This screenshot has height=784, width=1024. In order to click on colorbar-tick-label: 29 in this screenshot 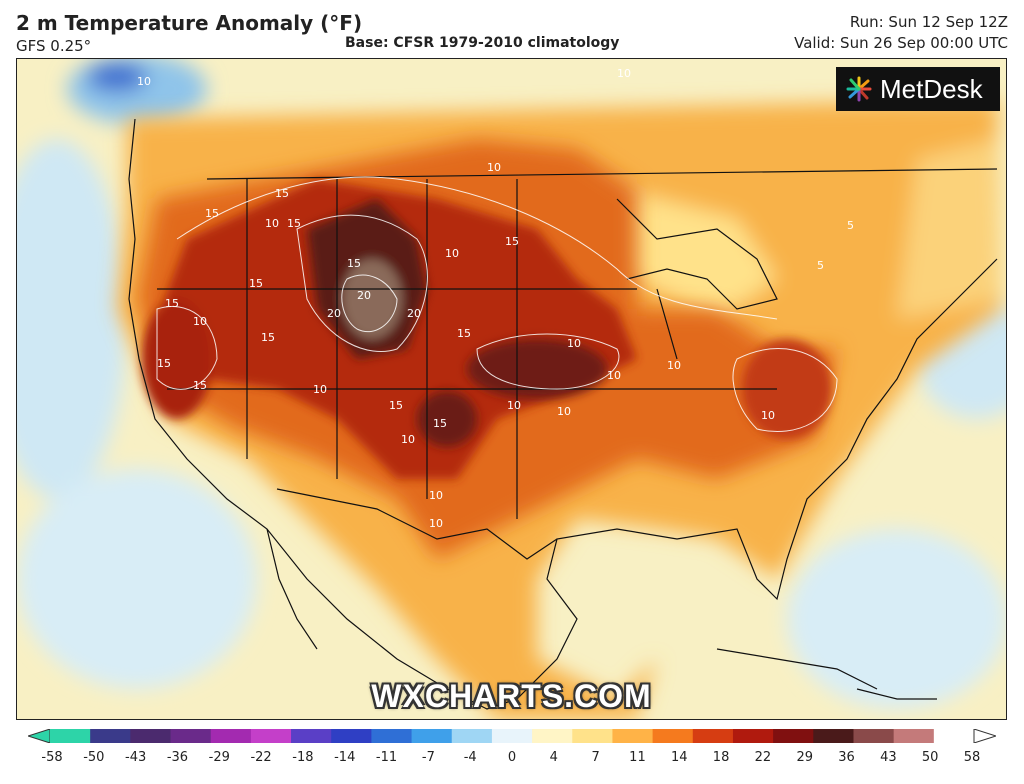, I will do `click(804, 757)`.